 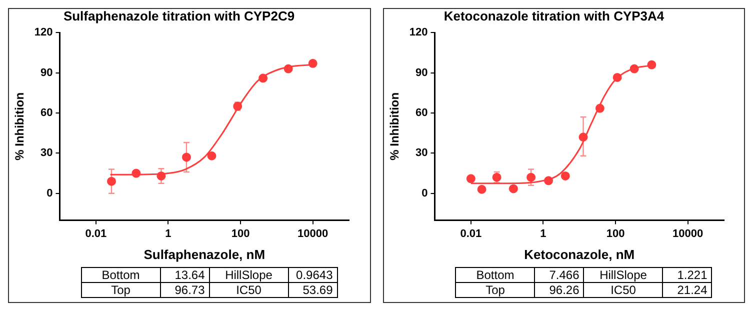 I want to click on x-axis-title: Ketoconazole, nM, so click(x=579, y=254).